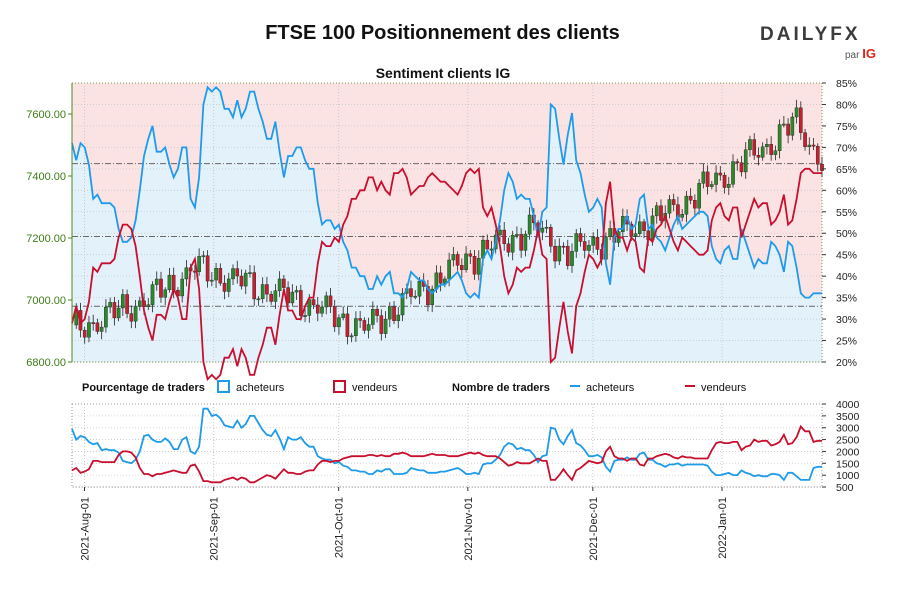 The image size is (900, 600). What do you see at coordinates (848, 441) in the screenshot?
I see `right-tick-label: 2500` at bounding box center [848, 441].